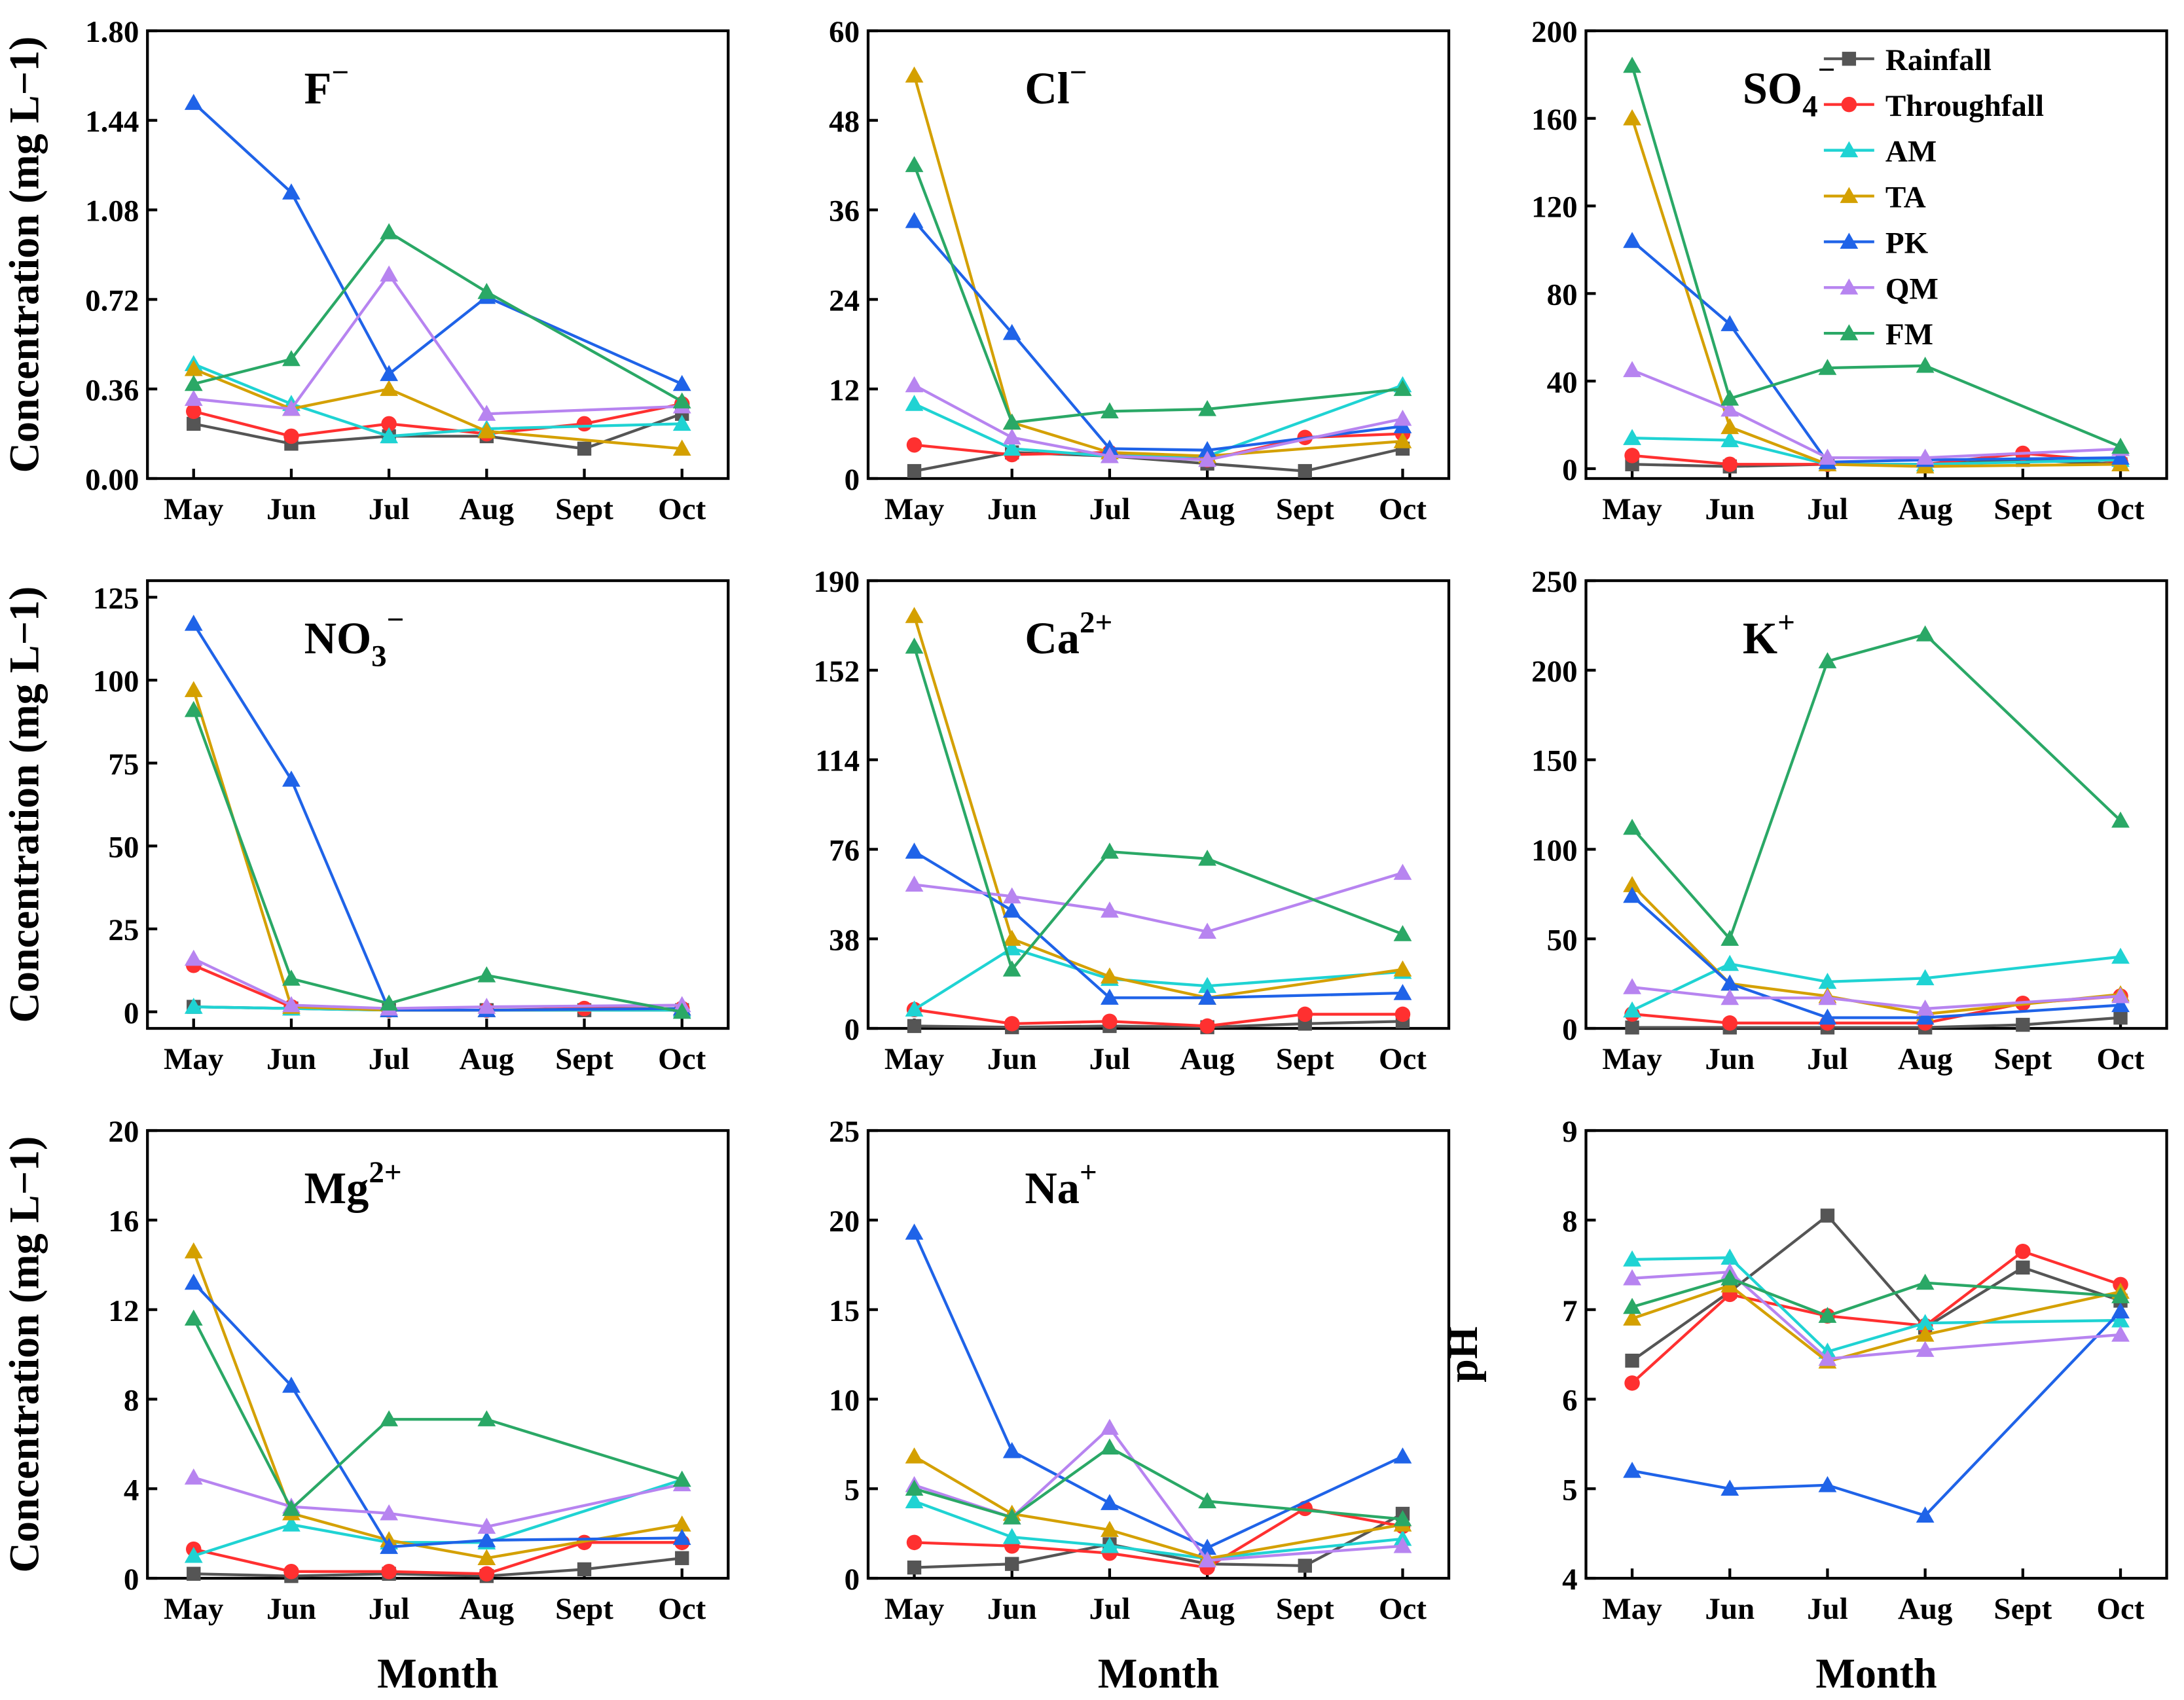  Describe the element at coordinates (379, 656) in the screenshot. I see `title-subscript: 3` at that location.